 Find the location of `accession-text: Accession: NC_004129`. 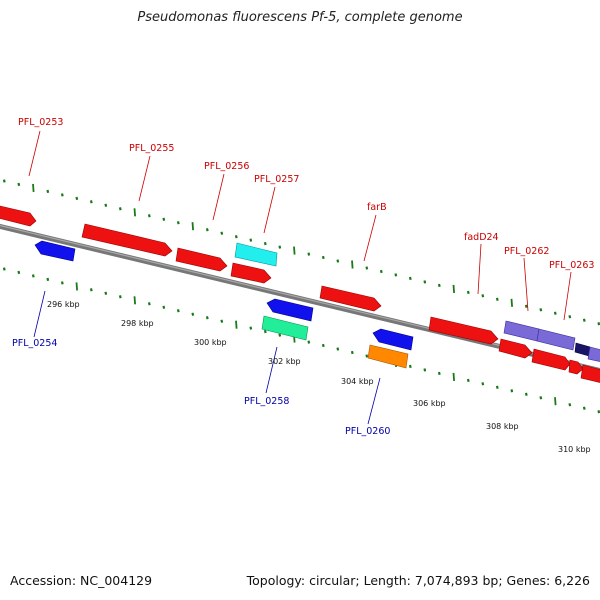

accession-text: Accession: NC_004129 is located at coordinates (81, 580).